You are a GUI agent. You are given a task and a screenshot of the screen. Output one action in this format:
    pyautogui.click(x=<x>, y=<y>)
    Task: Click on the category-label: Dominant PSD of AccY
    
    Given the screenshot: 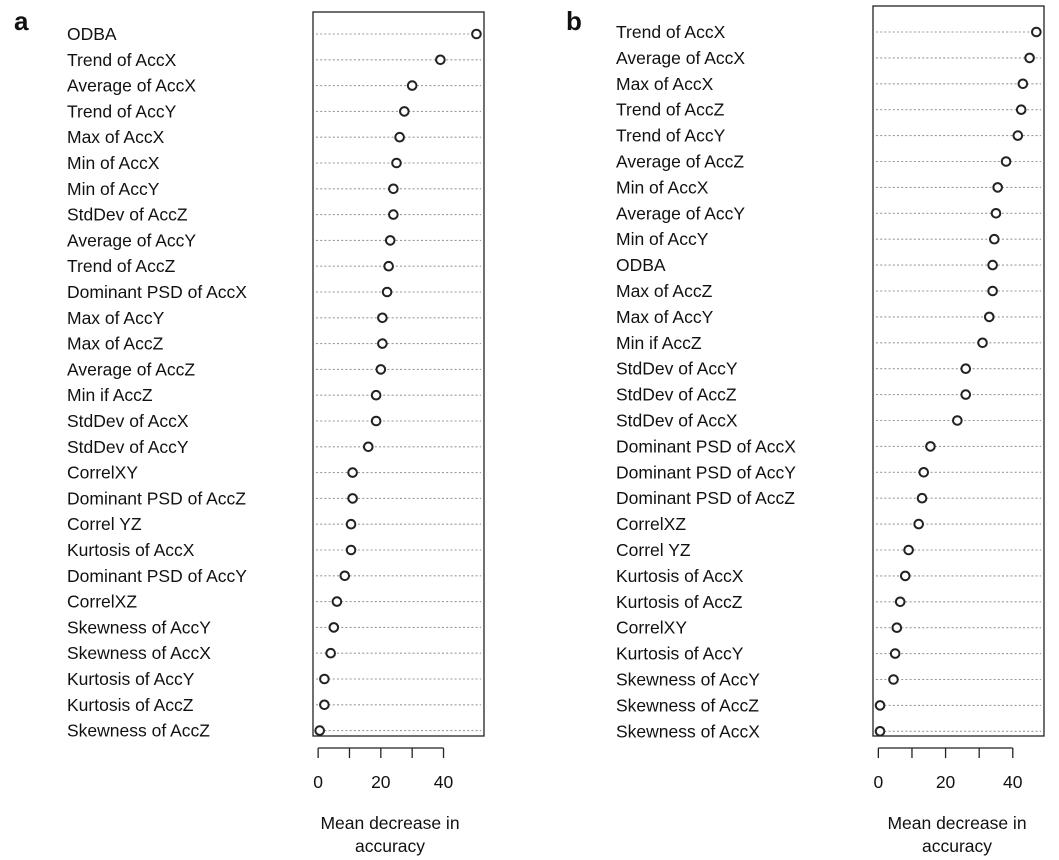 What is the action you would take?
    pyautogui.click(x=157, y=576)
    